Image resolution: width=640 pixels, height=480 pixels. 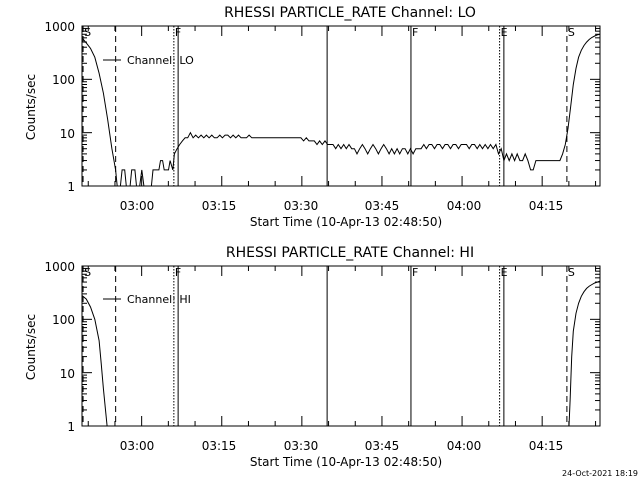 I want to click on lo-y-axis-label: Counts/sec, so click(x=31, y=107).